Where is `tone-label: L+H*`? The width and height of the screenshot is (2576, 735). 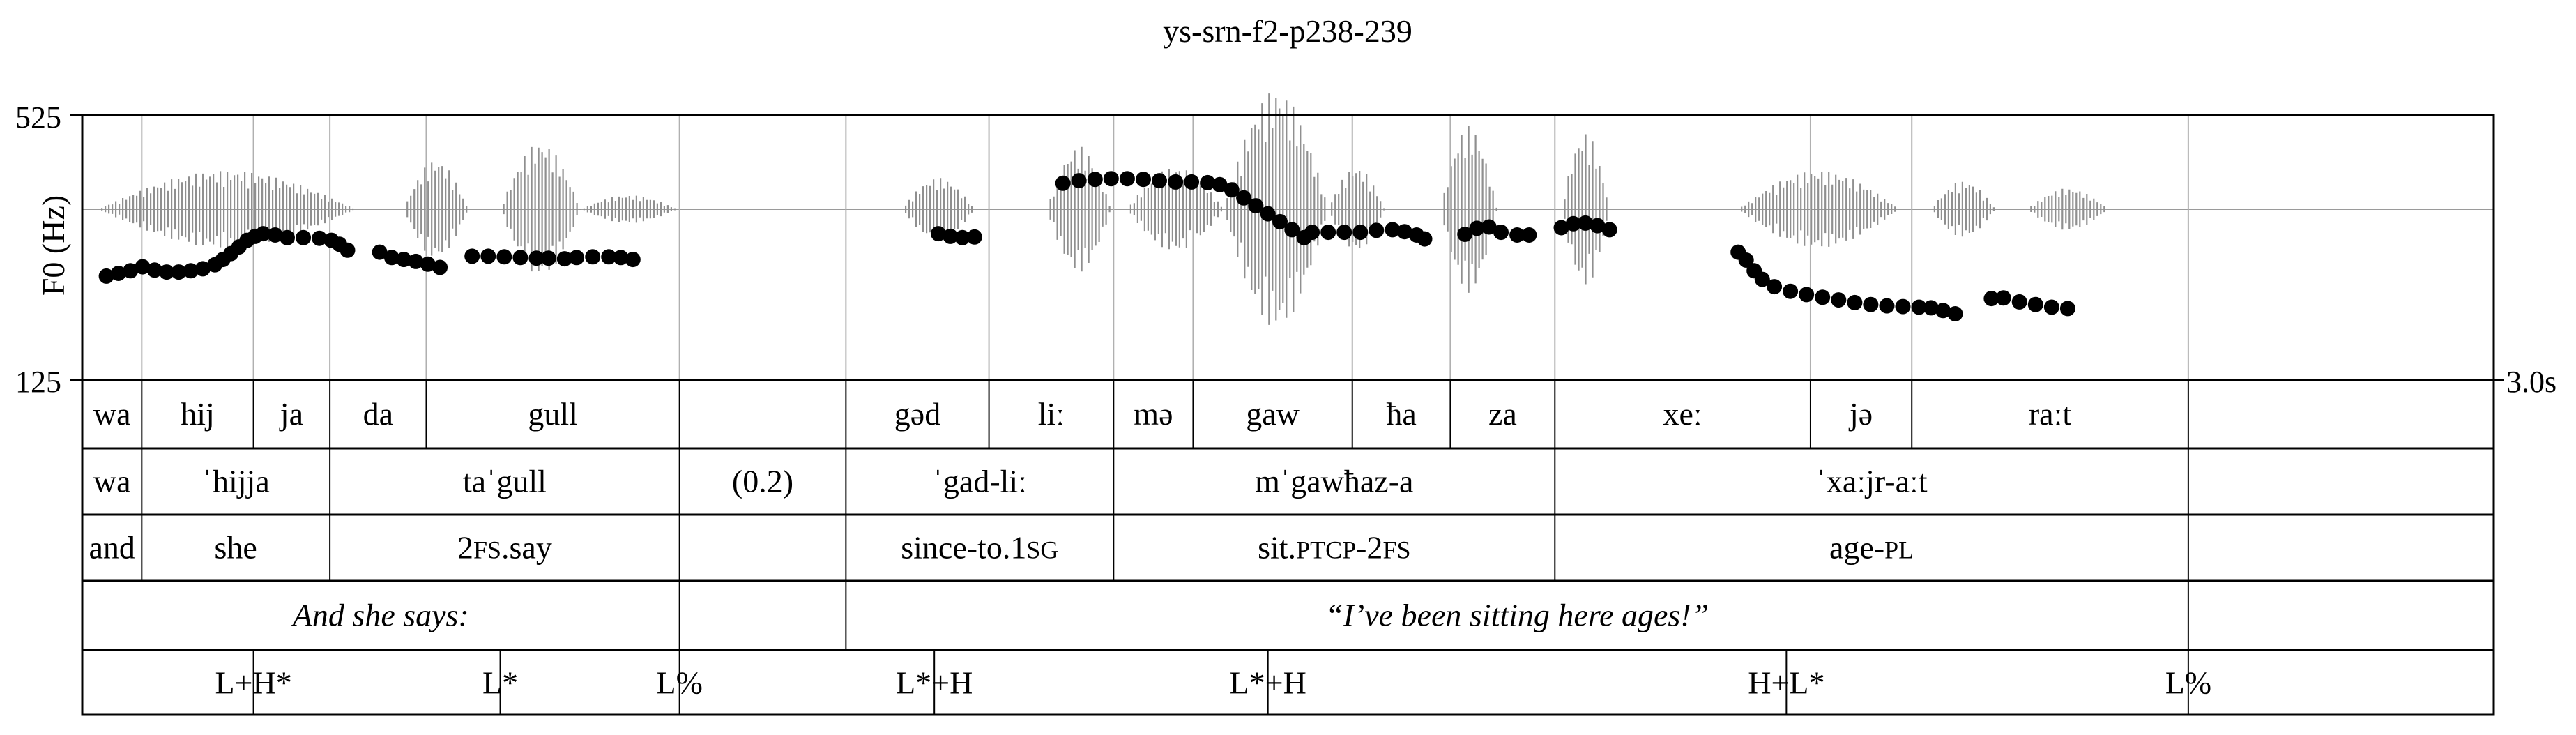 tone-label: L+H* is located at coordinates (253, 683).